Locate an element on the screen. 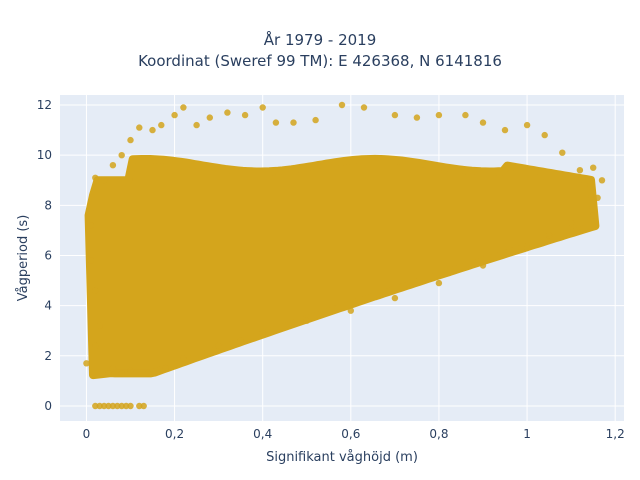 This screenshot has width=640, height=480. x-tick-label: 0,4 is located at coordinates (262, 434).